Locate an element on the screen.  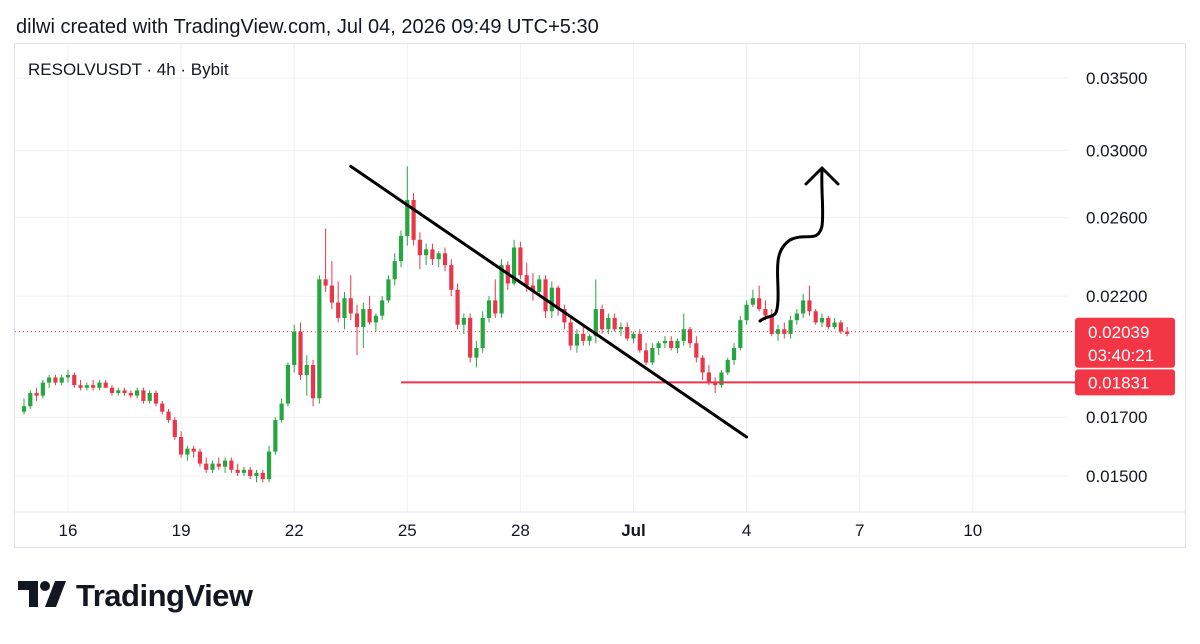
tradingview-brand-text: TradingView is located at coordinates (164, 595).